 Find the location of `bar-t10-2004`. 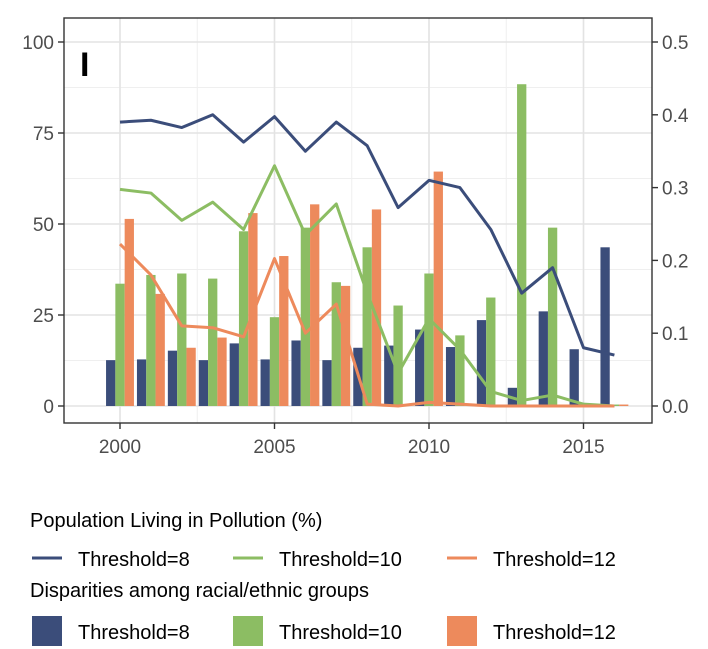

bar-t10-2004 is located at coordinates (243, 318).